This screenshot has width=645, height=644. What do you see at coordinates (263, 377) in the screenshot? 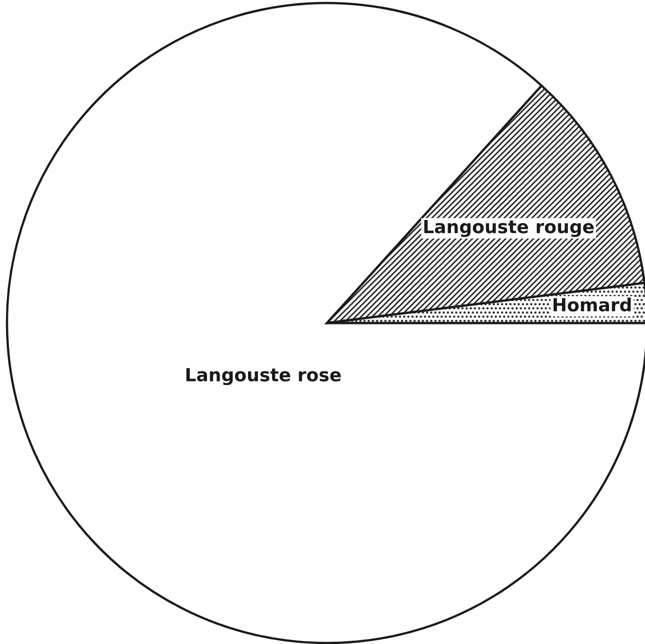
I see `slice-label: Langouste rose` at bounding box center [263, 377].